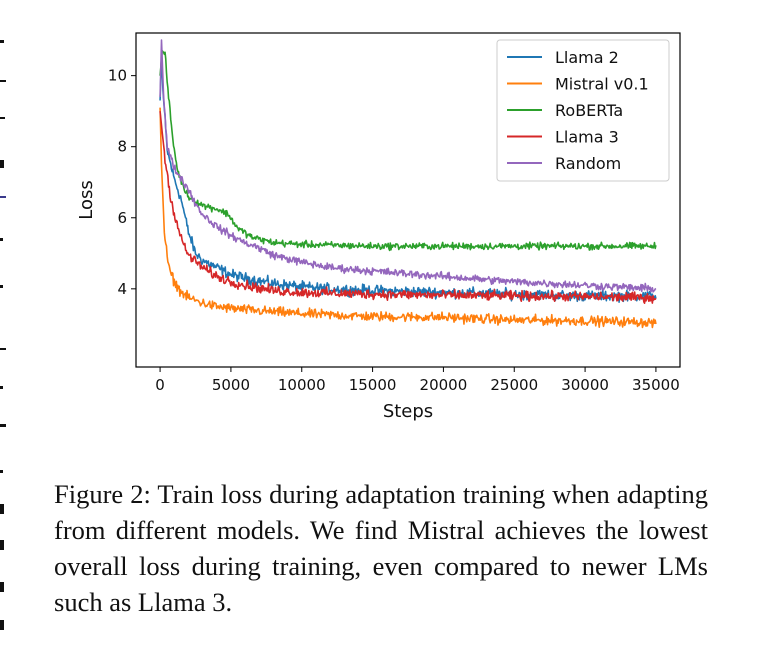  Describe the element at coordinates (86, 199) in the screenshot. I see `y-axis-label: Loss` at that location.